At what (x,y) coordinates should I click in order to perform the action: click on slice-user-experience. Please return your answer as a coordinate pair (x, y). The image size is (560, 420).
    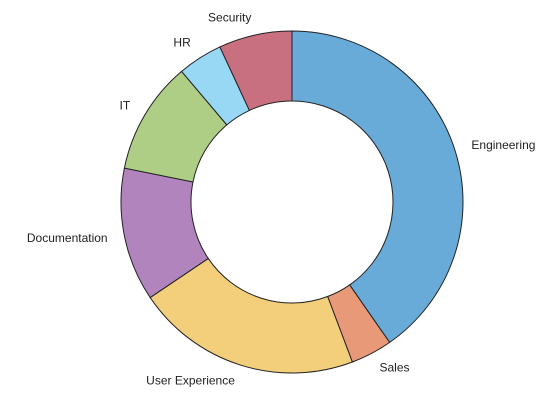
    Looking at the image, I should click on (251, 315).